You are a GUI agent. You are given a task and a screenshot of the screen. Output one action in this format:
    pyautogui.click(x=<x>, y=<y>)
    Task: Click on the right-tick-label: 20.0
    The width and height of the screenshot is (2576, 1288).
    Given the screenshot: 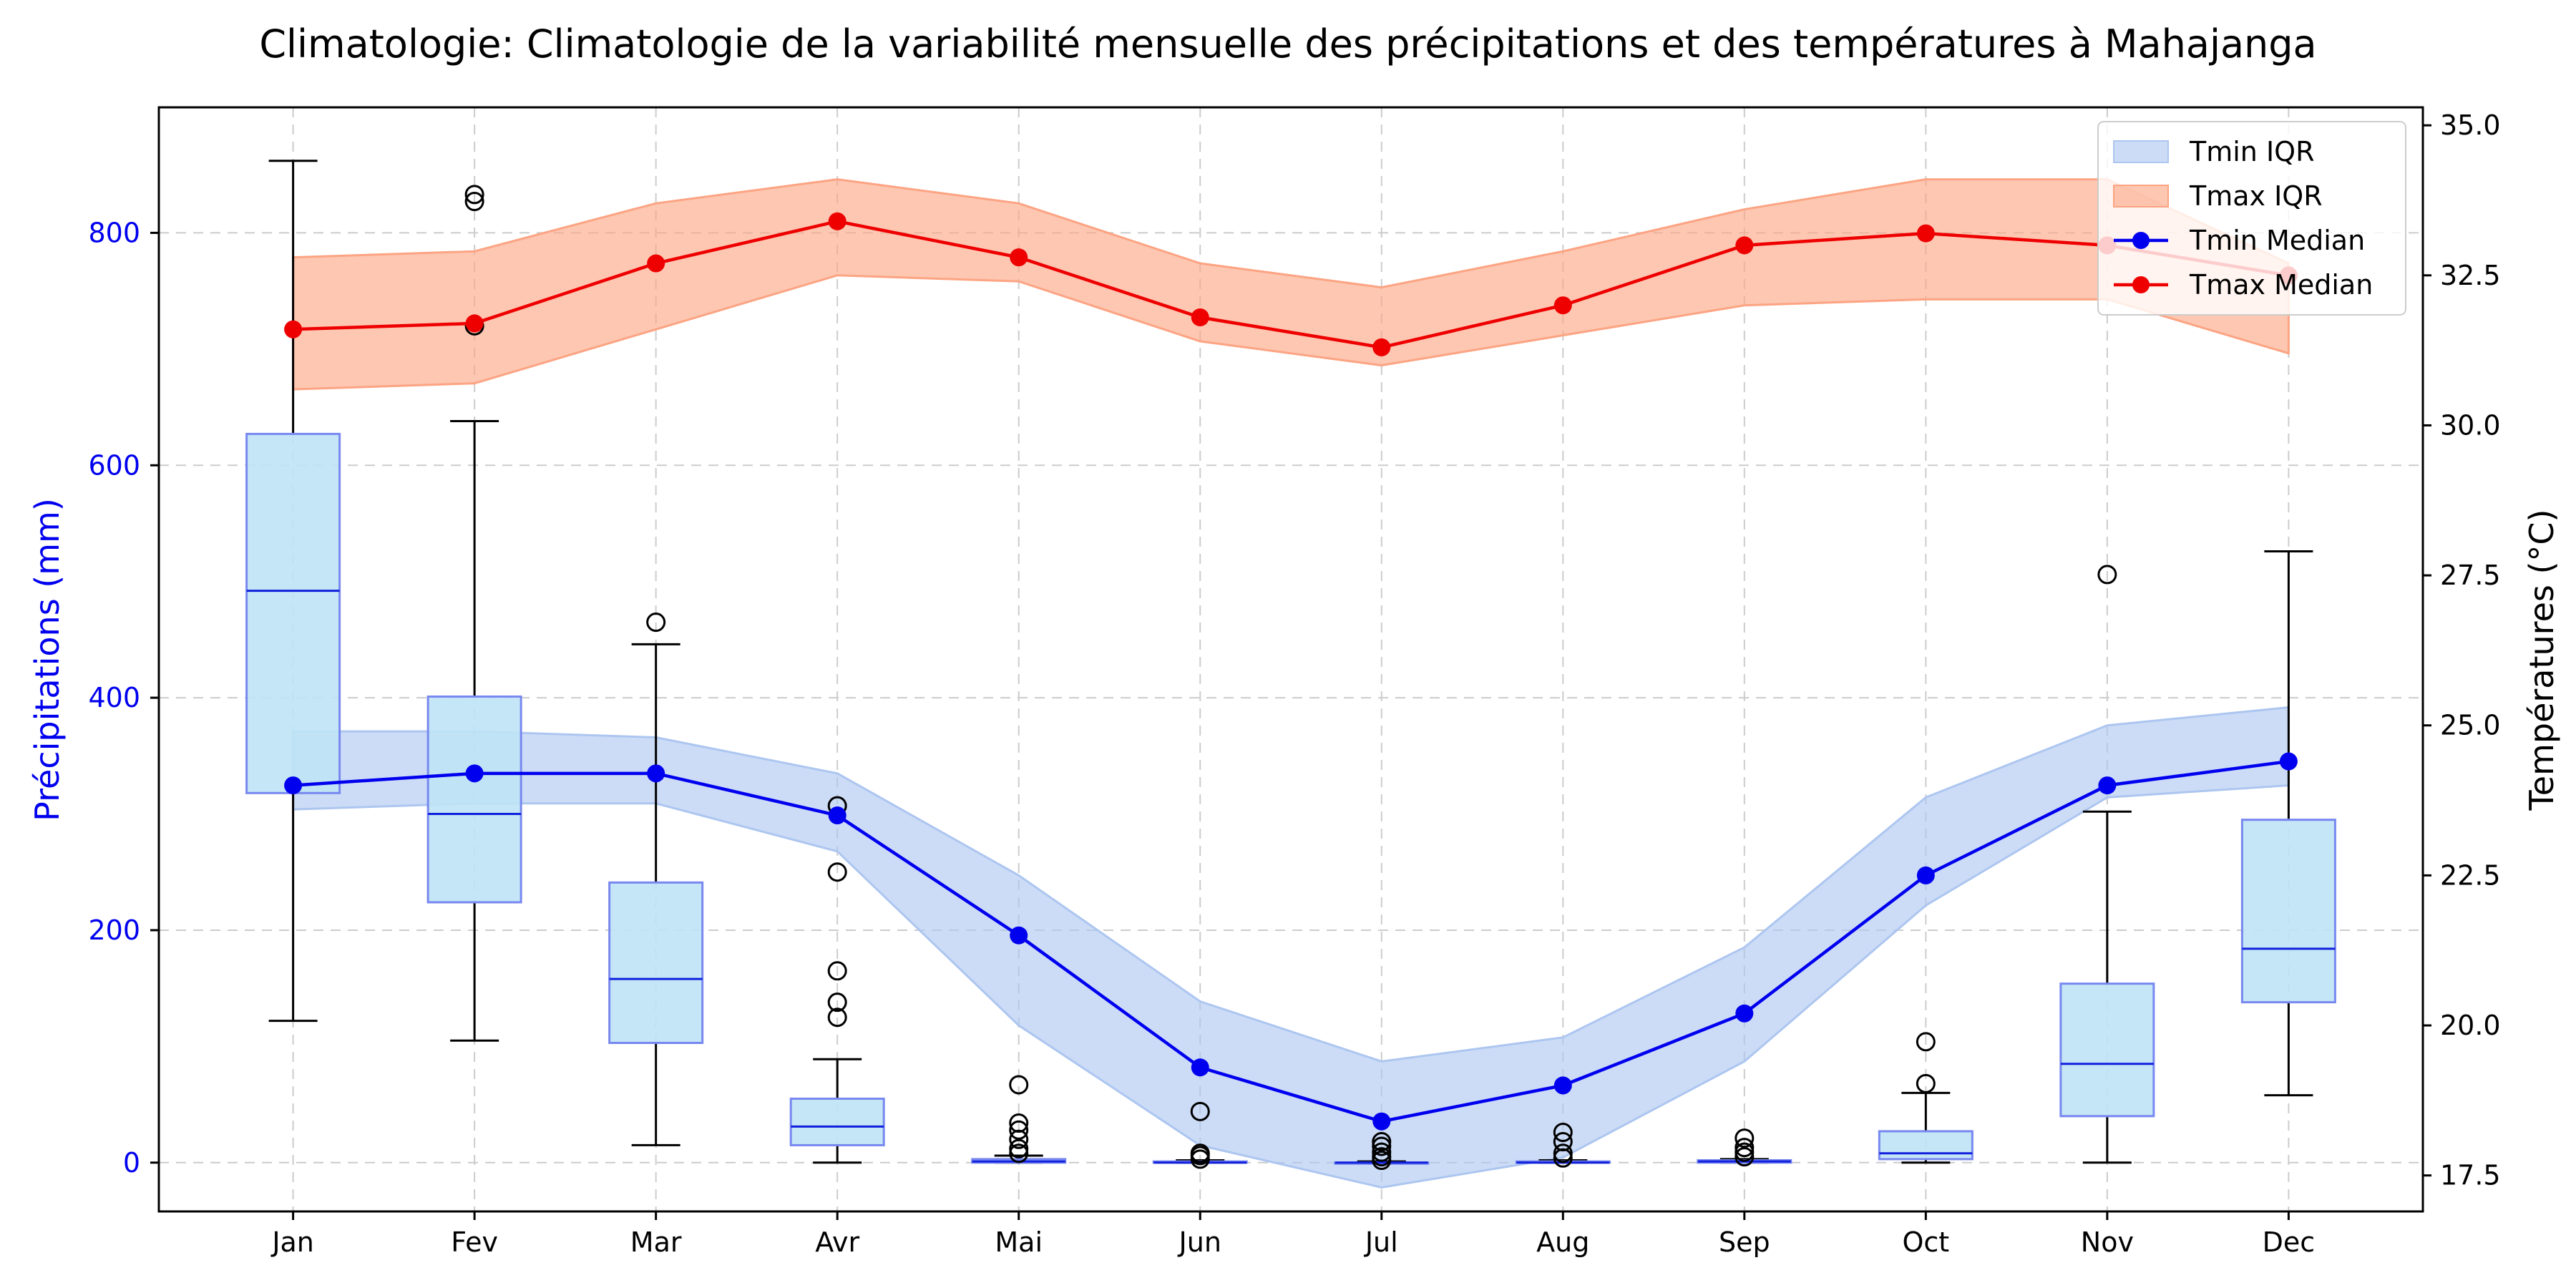 What is the action you would take?
    pyautogui.click(x=2470, y=1025)
    